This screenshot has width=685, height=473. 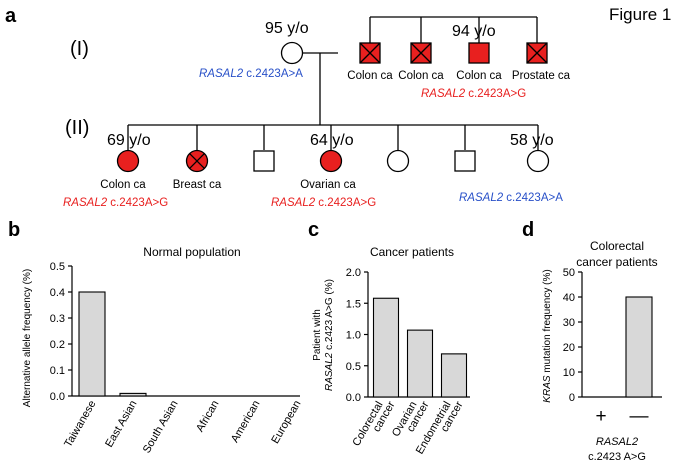 I want to click on child-2-symbol, so click(x=197, y=161).